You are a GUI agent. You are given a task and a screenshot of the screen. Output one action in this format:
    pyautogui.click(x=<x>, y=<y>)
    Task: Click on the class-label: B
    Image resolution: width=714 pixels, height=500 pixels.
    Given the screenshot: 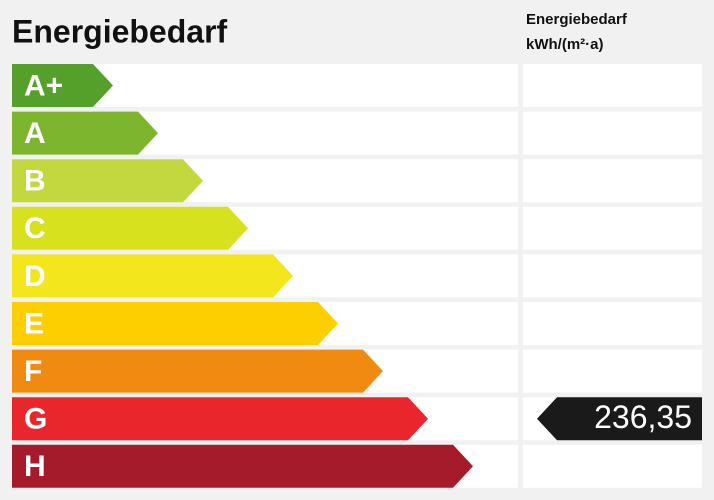 What is the action you would take?
    pyautogui.click(x=35, y=181)
    